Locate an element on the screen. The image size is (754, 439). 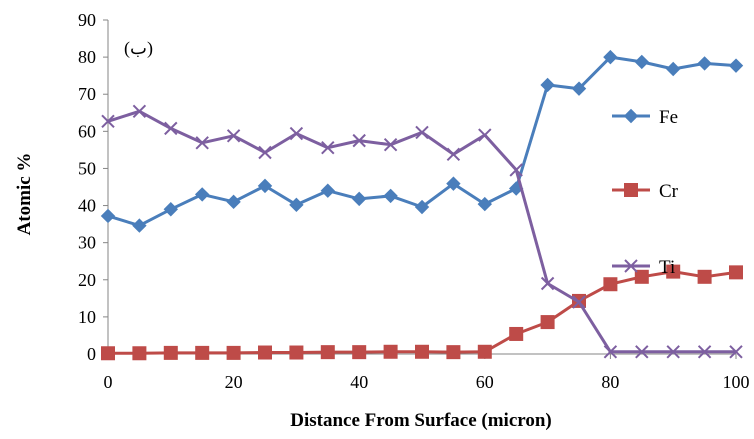
legend: Fe Cr Ti is located at coordinates (645, 192).